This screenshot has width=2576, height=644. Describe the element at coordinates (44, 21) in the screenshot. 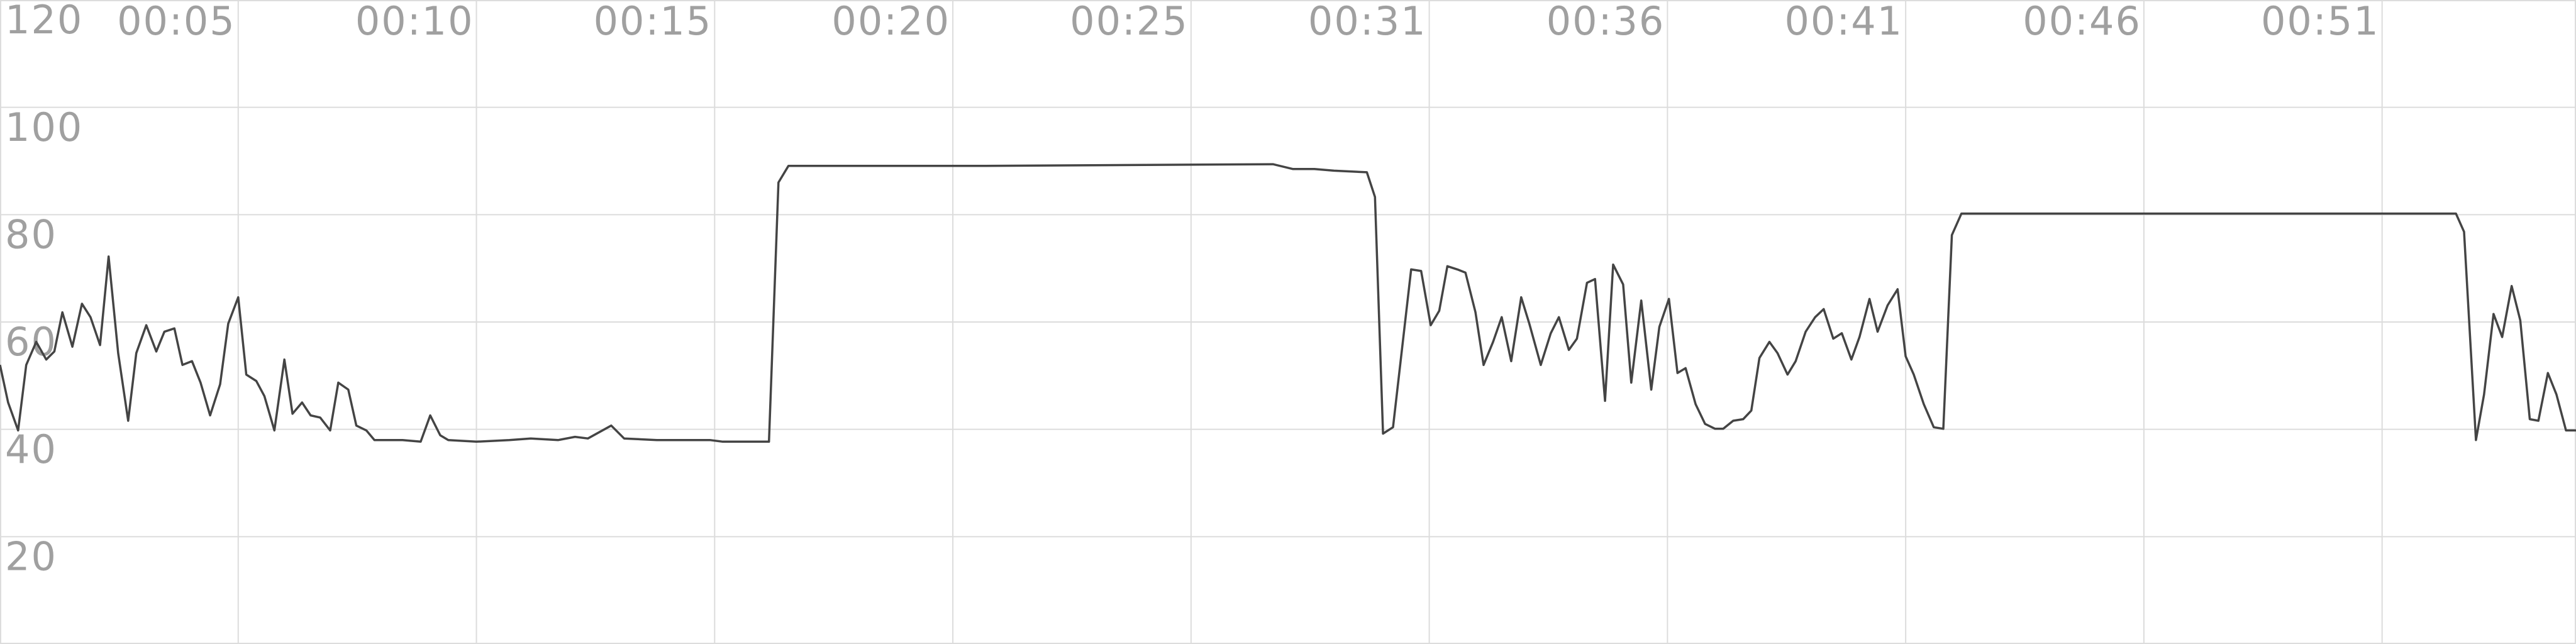

I see `y-tick-label: 120` at that location.